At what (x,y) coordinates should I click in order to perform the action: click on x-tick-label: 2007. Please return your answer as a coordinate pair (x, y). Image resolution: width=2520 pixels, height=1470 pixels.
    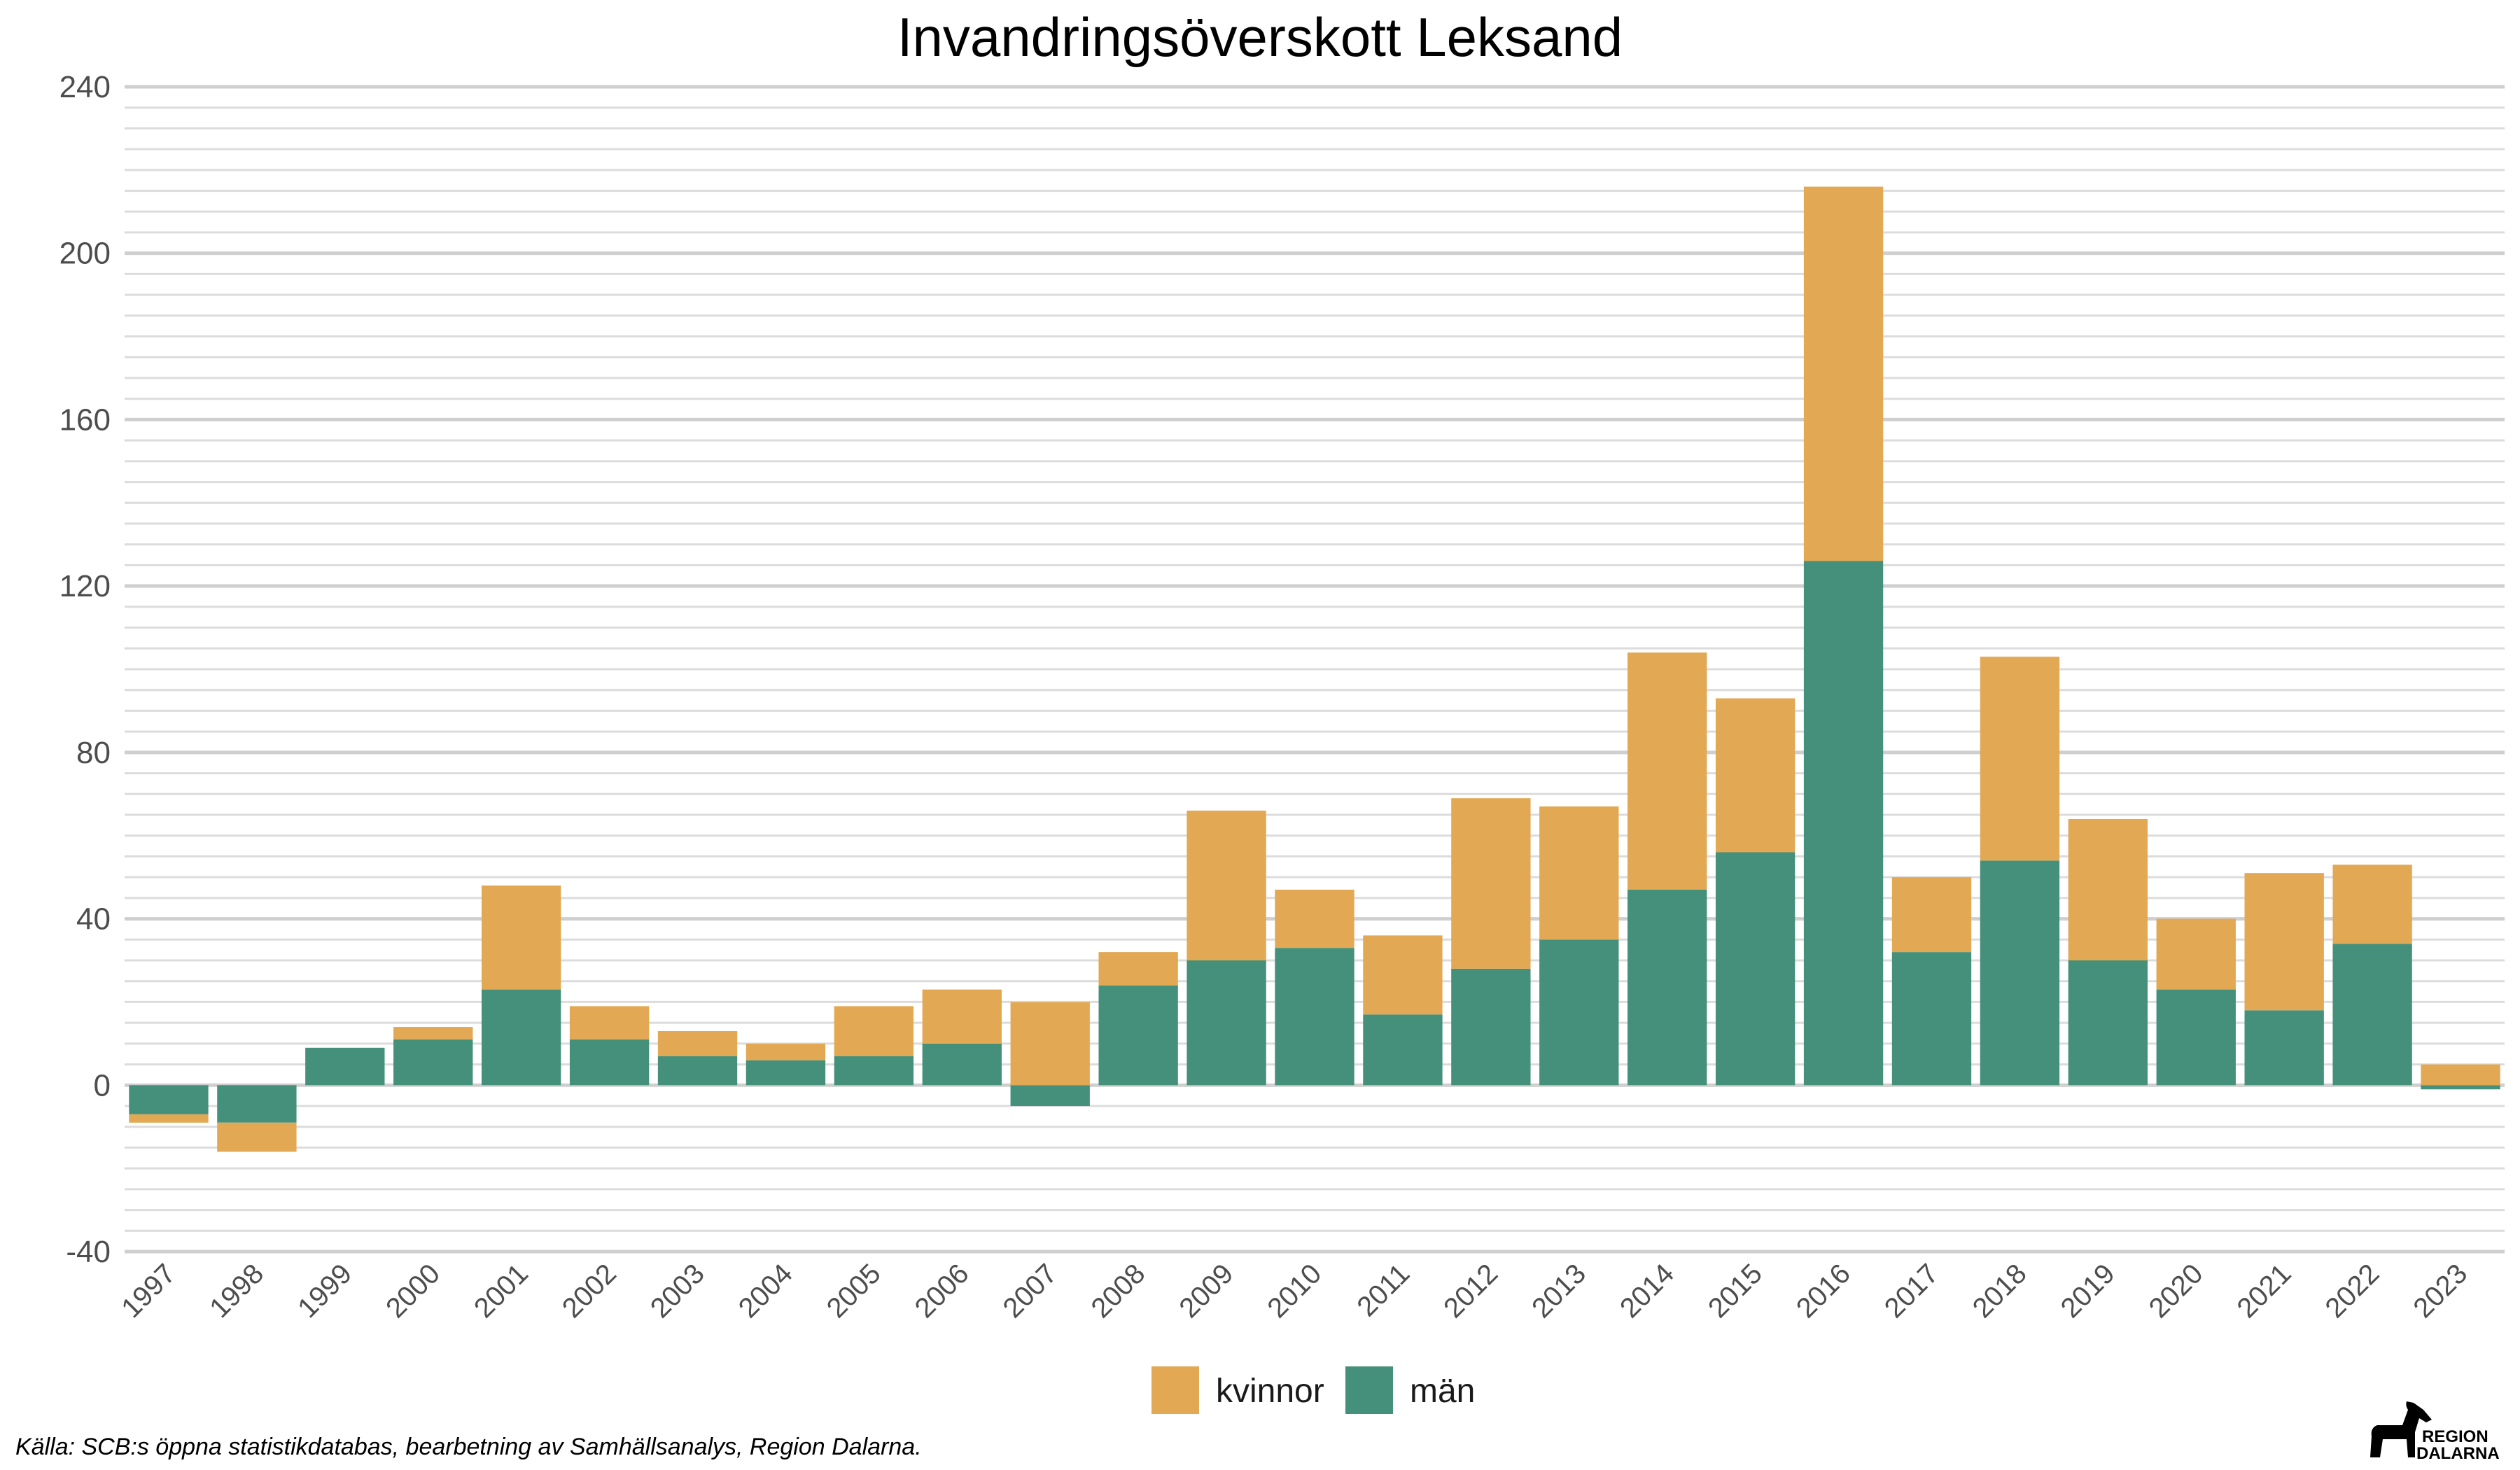
    Looking at the image, I should click on (1030, 1291).